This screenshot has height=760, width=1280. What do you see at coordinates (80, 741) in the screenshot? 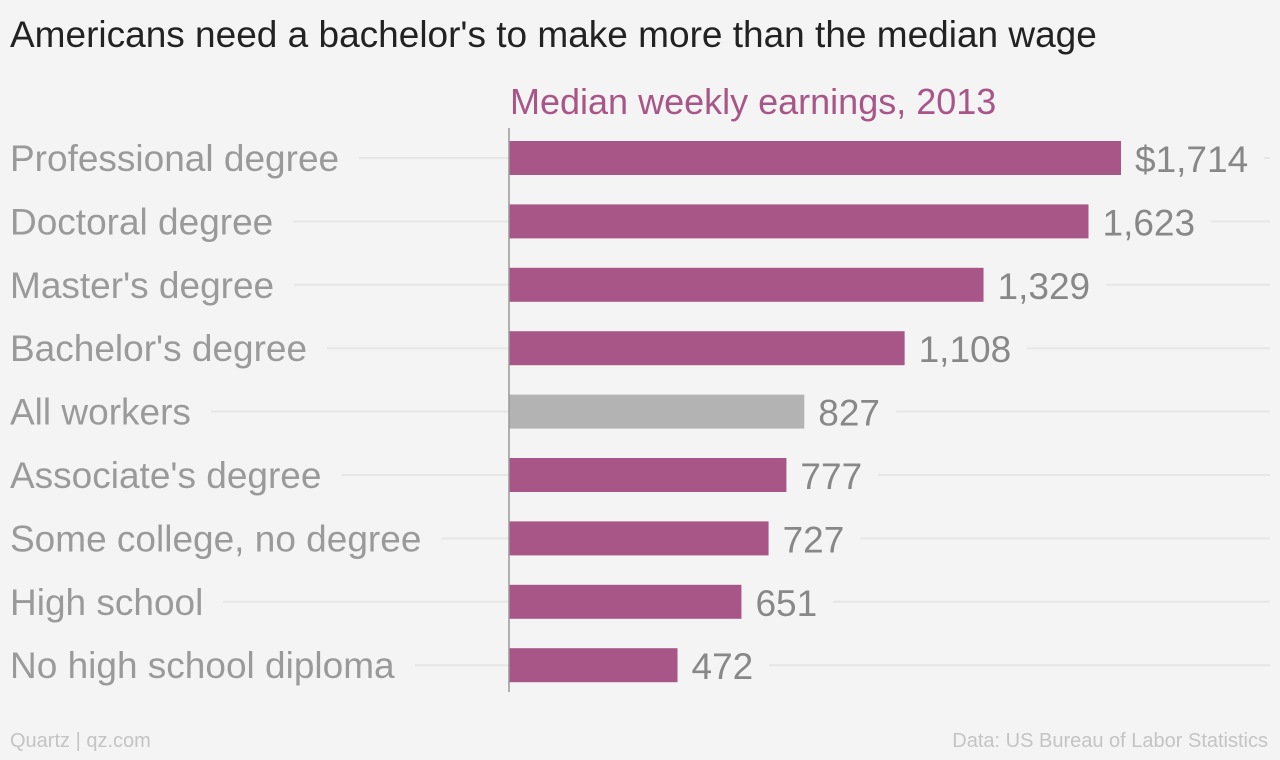
I see `footer-credit: Quartz | qz.com` at bounding box center [80, 741].